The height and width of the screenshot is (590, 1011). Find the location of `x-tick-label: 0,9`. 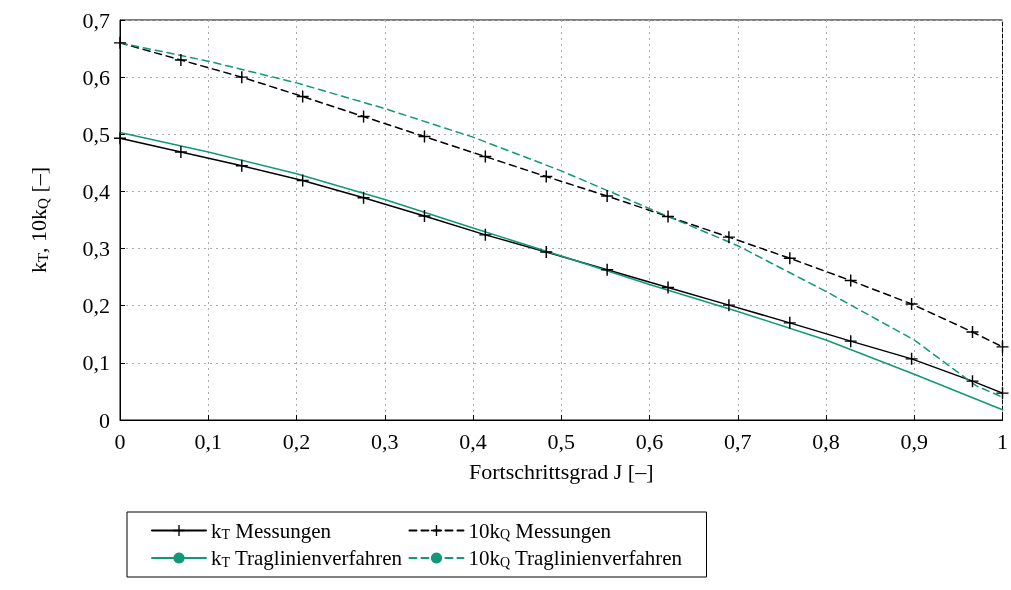

x-tick-label: 0,9 is located at coordinates (914, 441).